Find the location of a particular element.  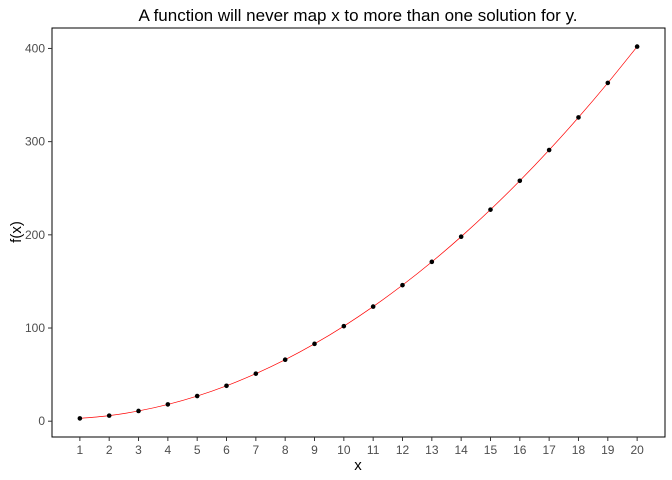

x-tick-label: 17 is located at coordinates (549, 450).